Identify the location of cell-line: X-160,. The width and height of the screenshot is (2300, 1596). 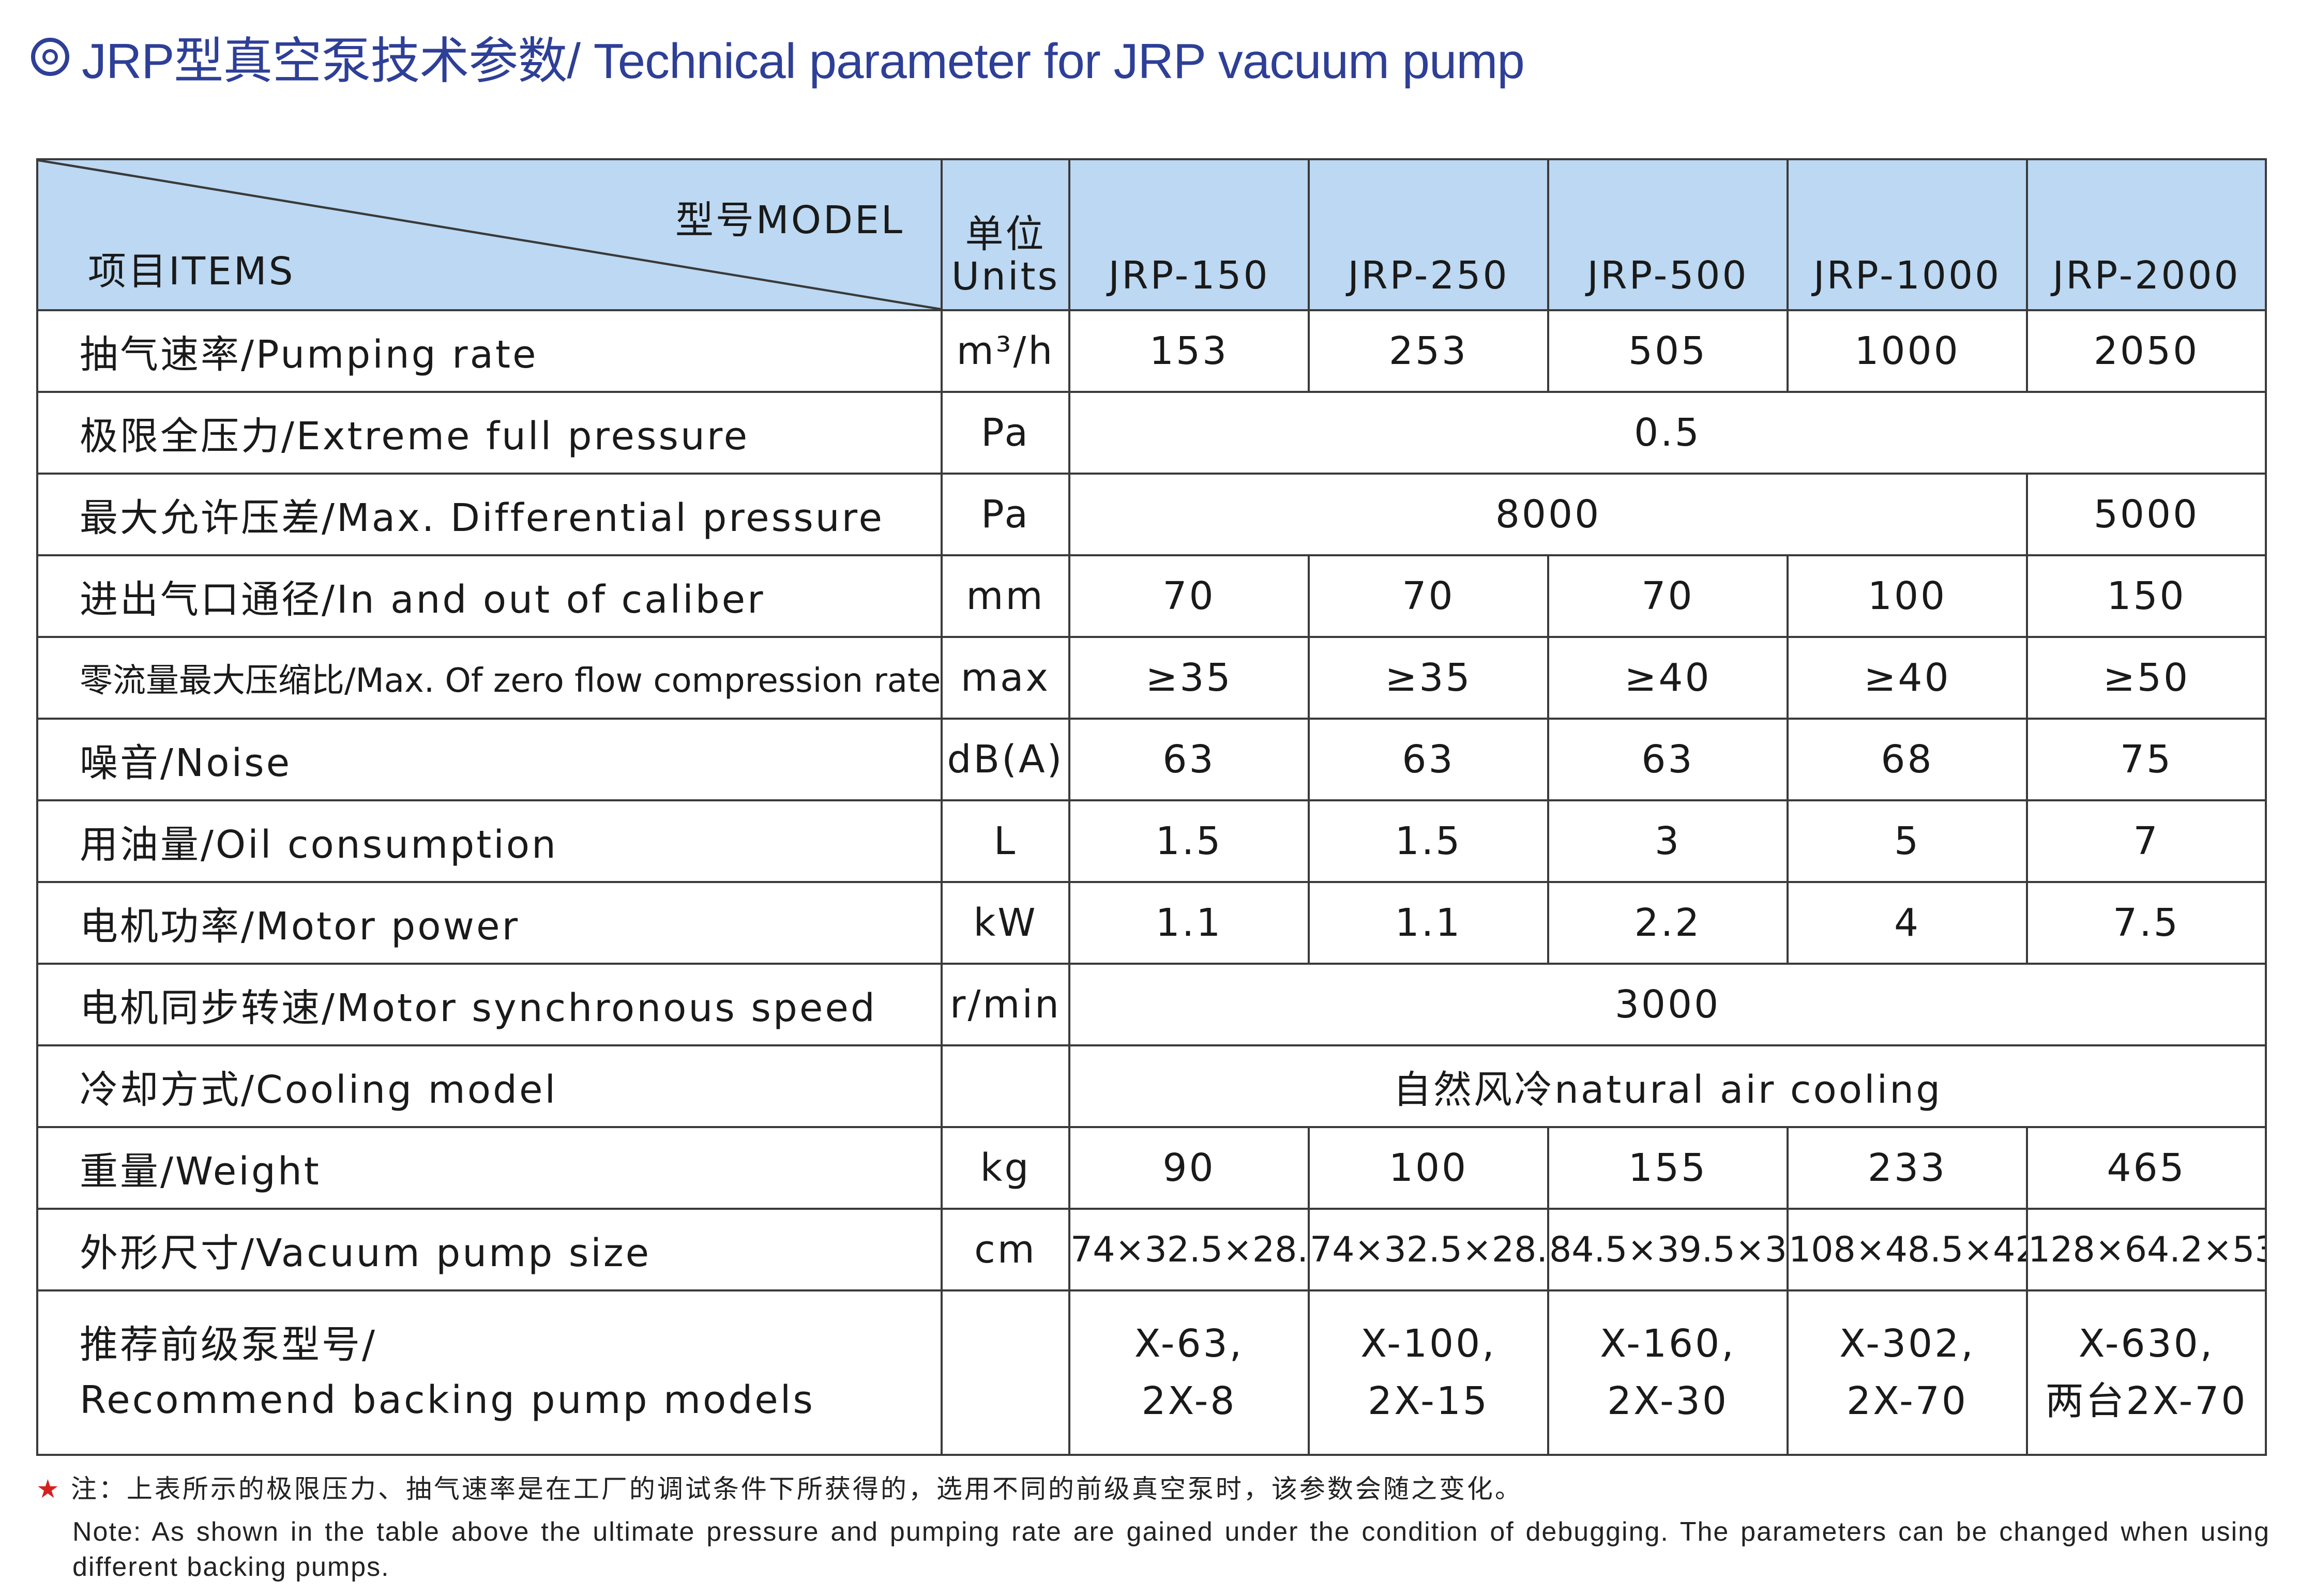
(1668, 1343).